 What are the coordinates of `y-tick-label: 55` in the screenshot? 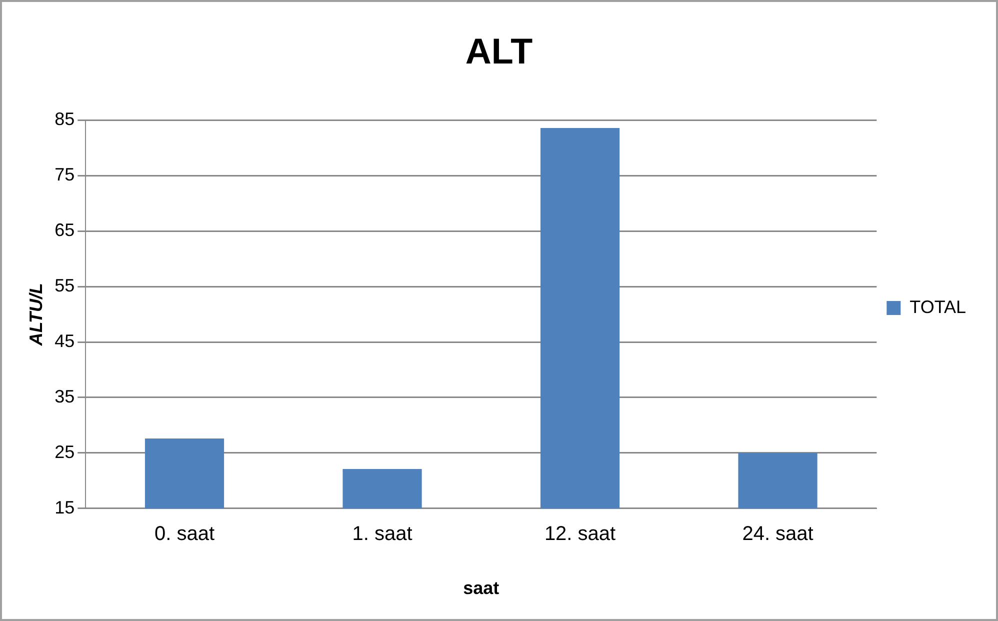 It's located at (64, 286).